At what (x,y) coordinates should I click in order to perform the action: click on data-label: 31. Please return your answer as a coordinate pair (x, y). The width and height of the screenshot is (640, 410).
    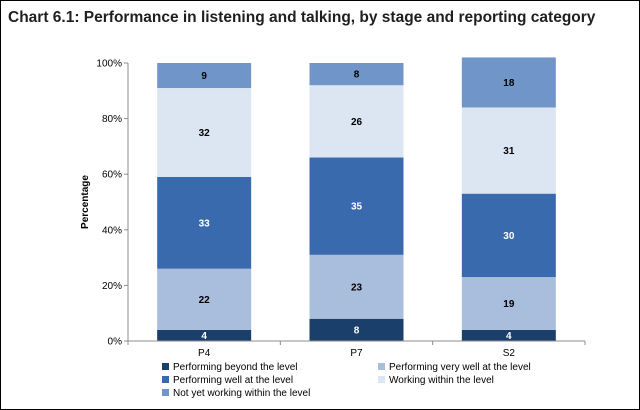
    Looking at the image, I should click on (509, 151).